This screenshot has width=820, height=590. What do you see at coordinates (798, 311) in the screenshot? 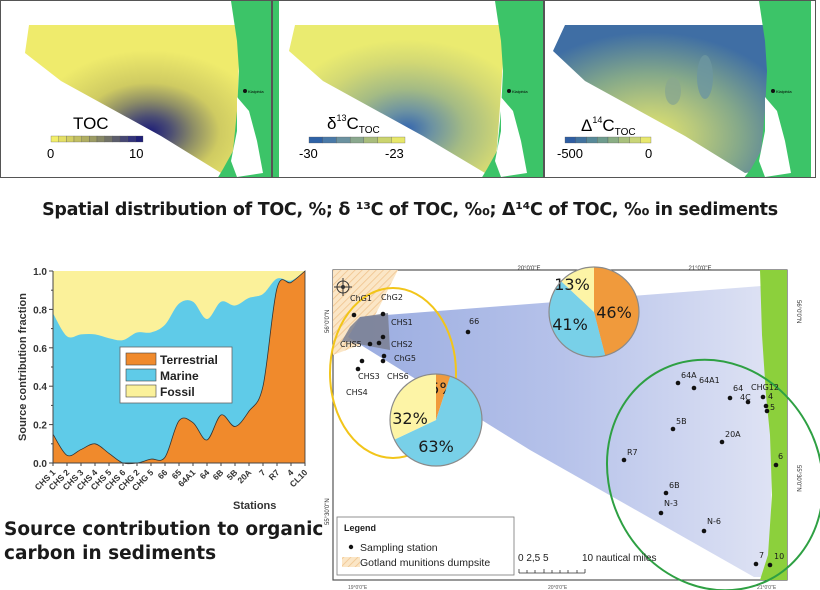
I see `right-axis-label: 56°0'0"N` at bounding box center [798, 311].